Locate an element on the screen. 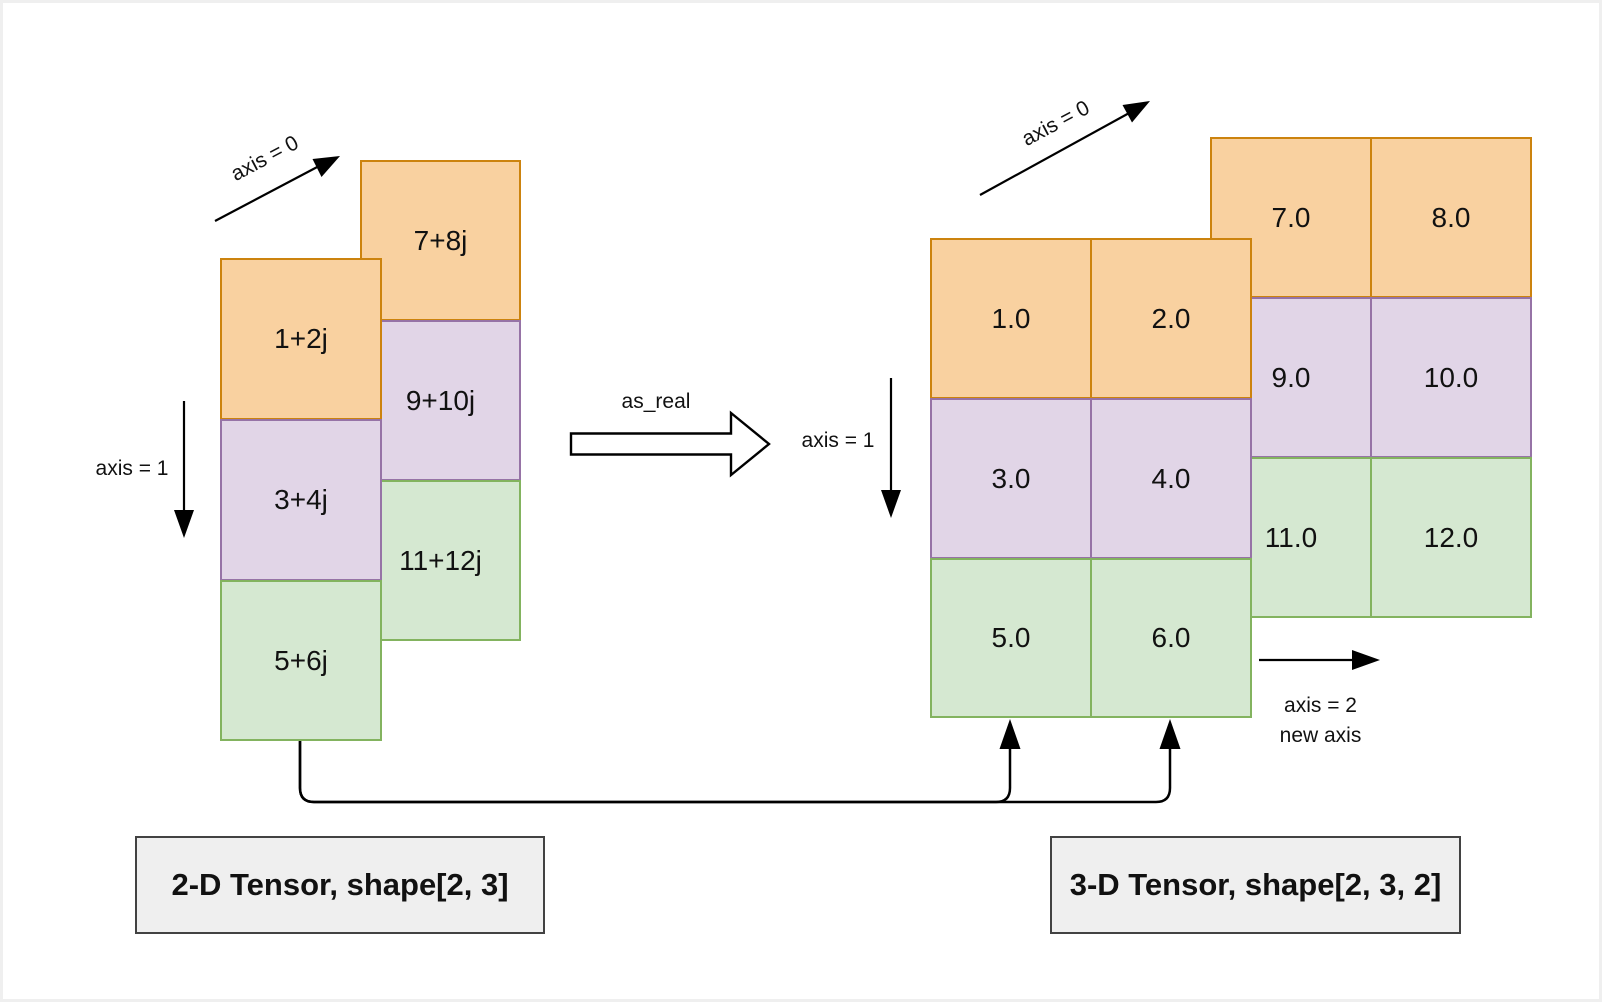 This screenshot has width=1602, height=1002. cell-1plus2j: 1+2j is located at coordinates (301, 339).